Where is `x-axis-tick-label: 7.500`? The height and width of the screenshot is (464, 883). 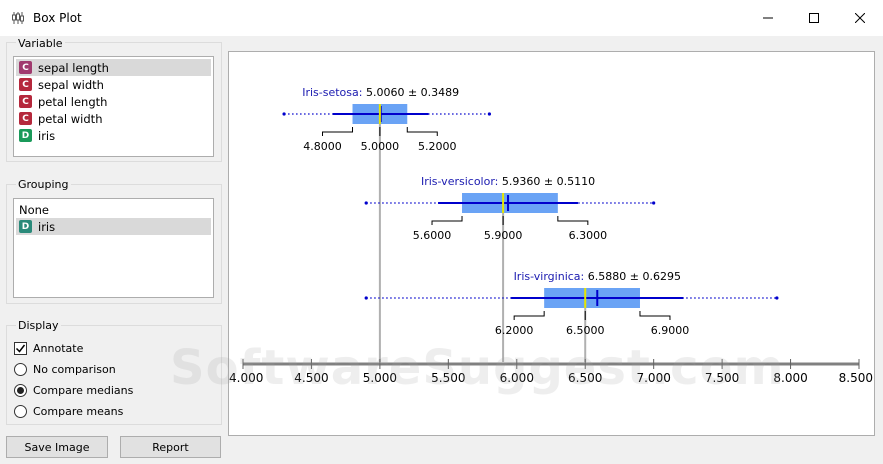 x-axis-tick-label: 7.500 is located at coordinates (722, 378).